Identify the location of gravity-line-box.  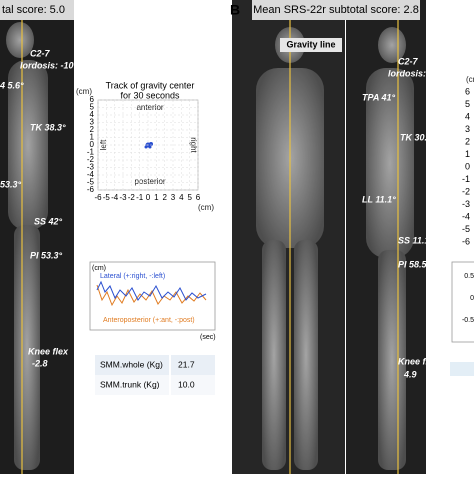
(311, 45).